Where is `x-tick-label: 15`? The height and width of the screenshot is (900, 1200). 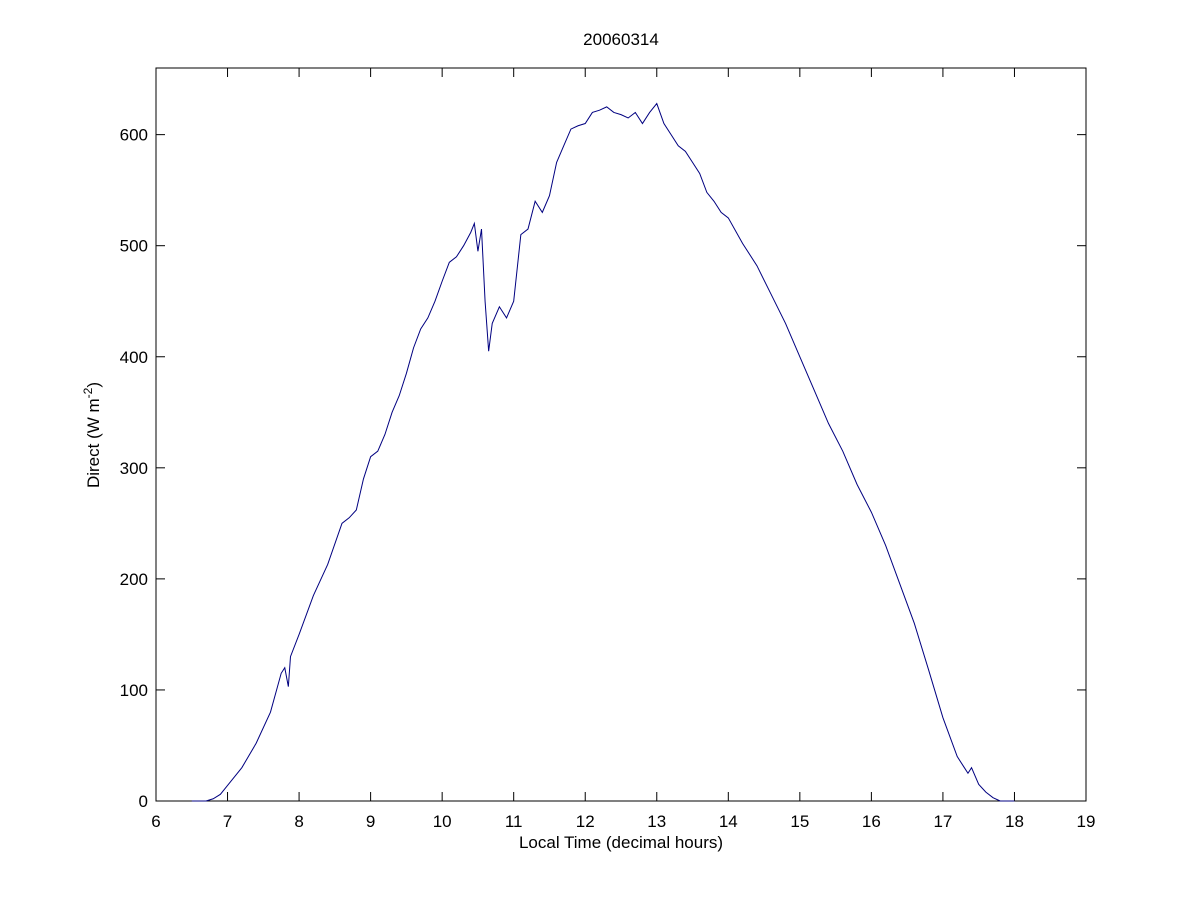
x-tick-label: 15 is located at coordinates (799, 821).